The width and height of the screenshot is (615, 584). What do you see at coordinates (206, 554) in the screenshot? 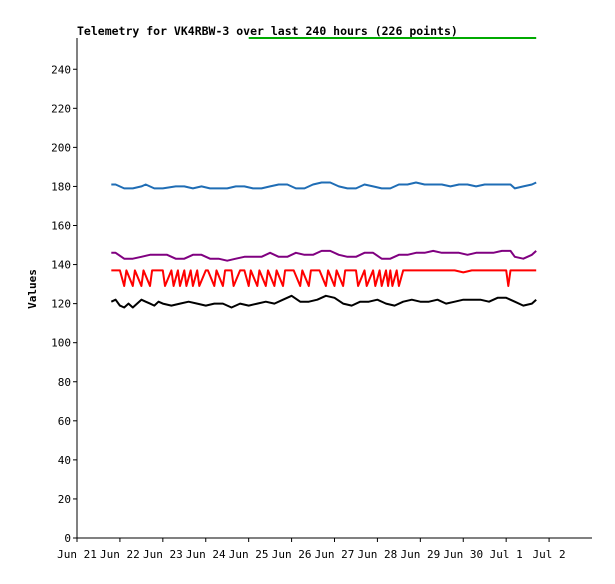
I see `x-tick-label: Jun 24` at bounding box center [206, 554].